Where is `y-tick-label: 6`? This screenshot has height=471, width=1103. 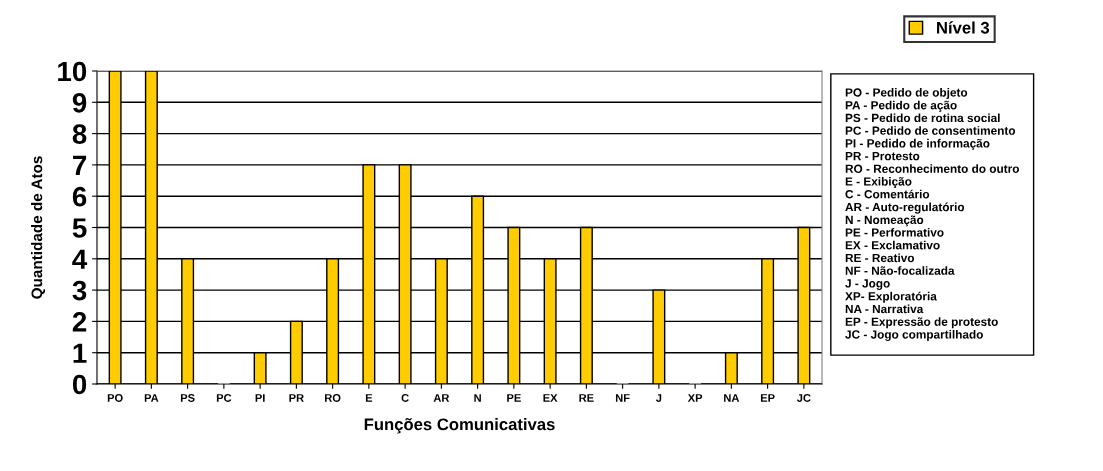
y-tick-label: 6 is located at coordinates (79, 196).